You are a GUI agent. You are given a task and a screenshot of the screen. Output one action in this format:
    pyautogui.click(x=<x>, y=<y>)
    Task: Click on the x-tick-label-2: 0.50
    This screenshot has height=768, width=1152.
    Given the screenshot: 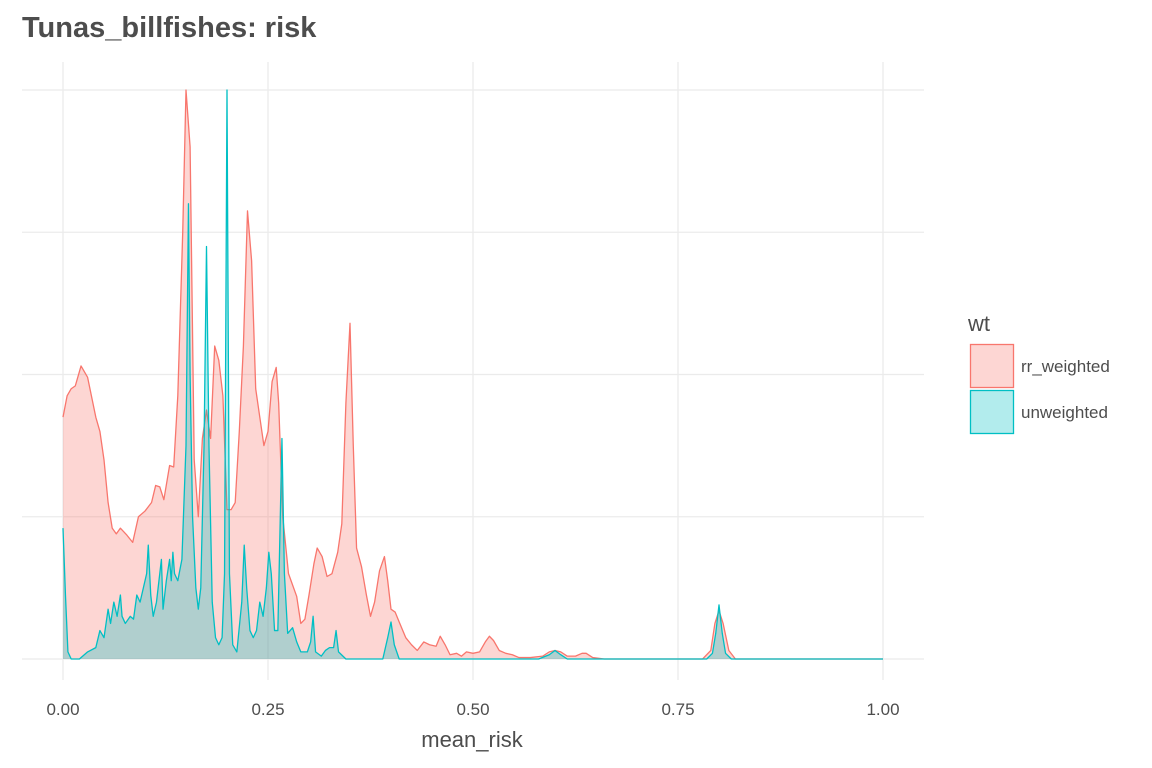 What is the action you would take?
    pyautogui.click(x=472, y=709)
    